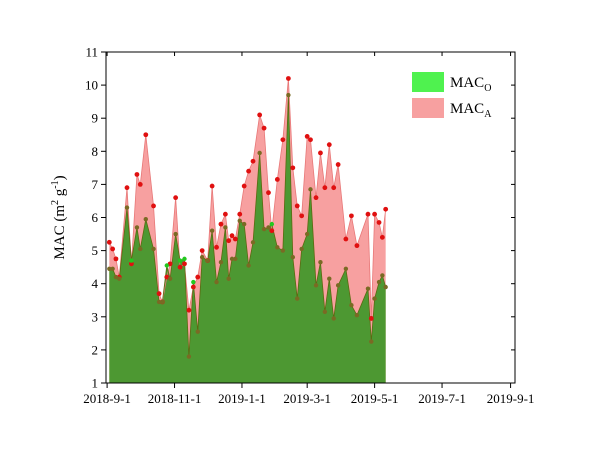 This screenshot has width=600, height=460. I want to click on y-tick-label: 4, so click(95, 283).